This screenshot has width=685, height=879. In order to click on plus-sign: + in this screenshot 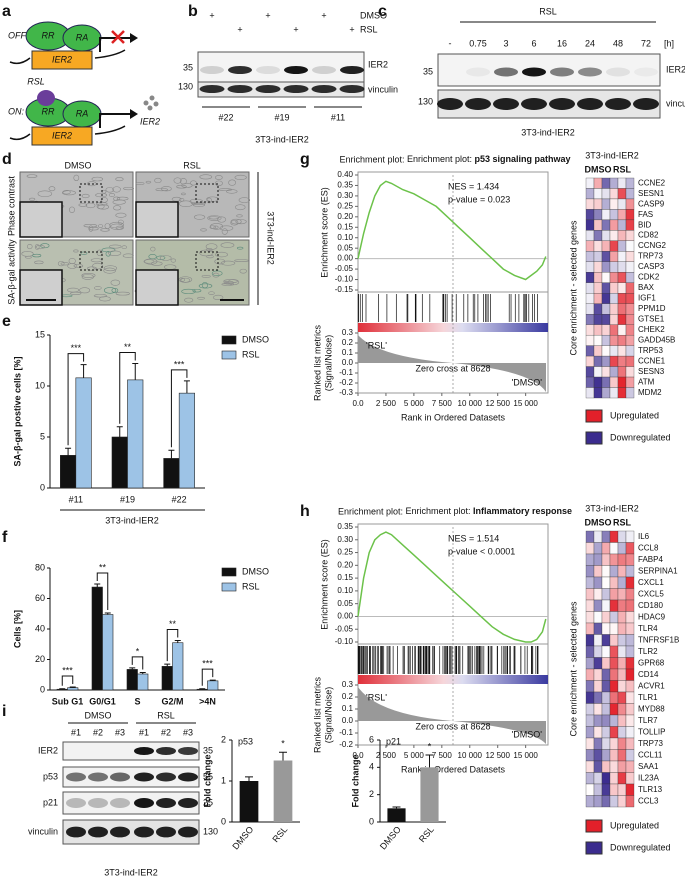, I will do `click(351, 29)`.